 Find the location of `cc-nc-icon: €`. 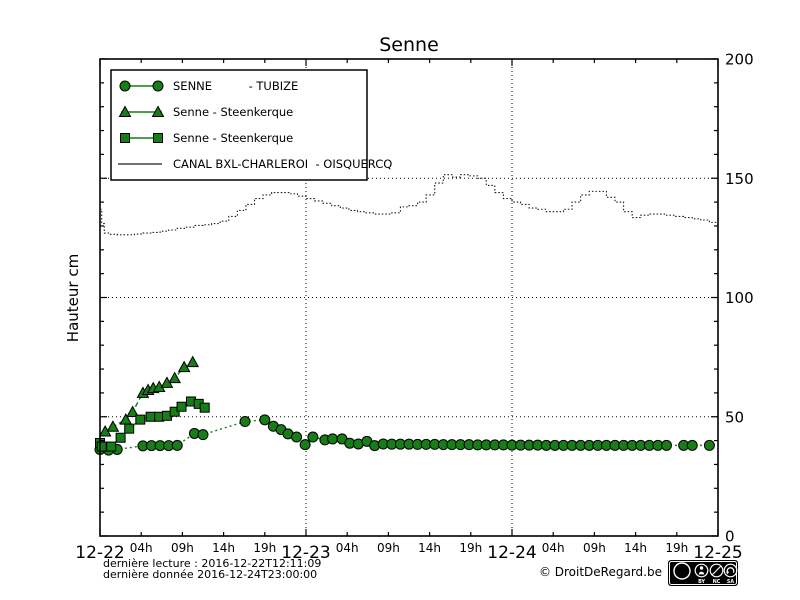

cc-nc-icon: € is located at coordinates (716, 570).